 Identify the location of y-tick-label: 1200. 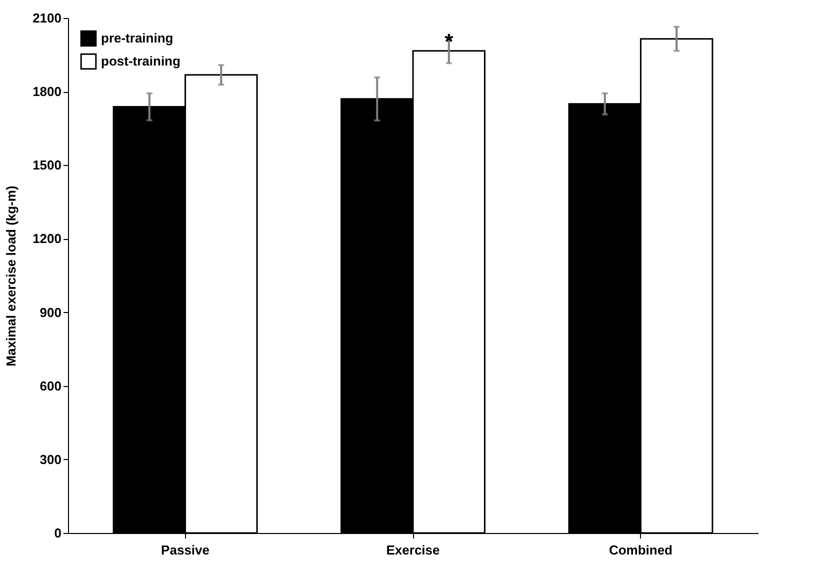
(47, 238).